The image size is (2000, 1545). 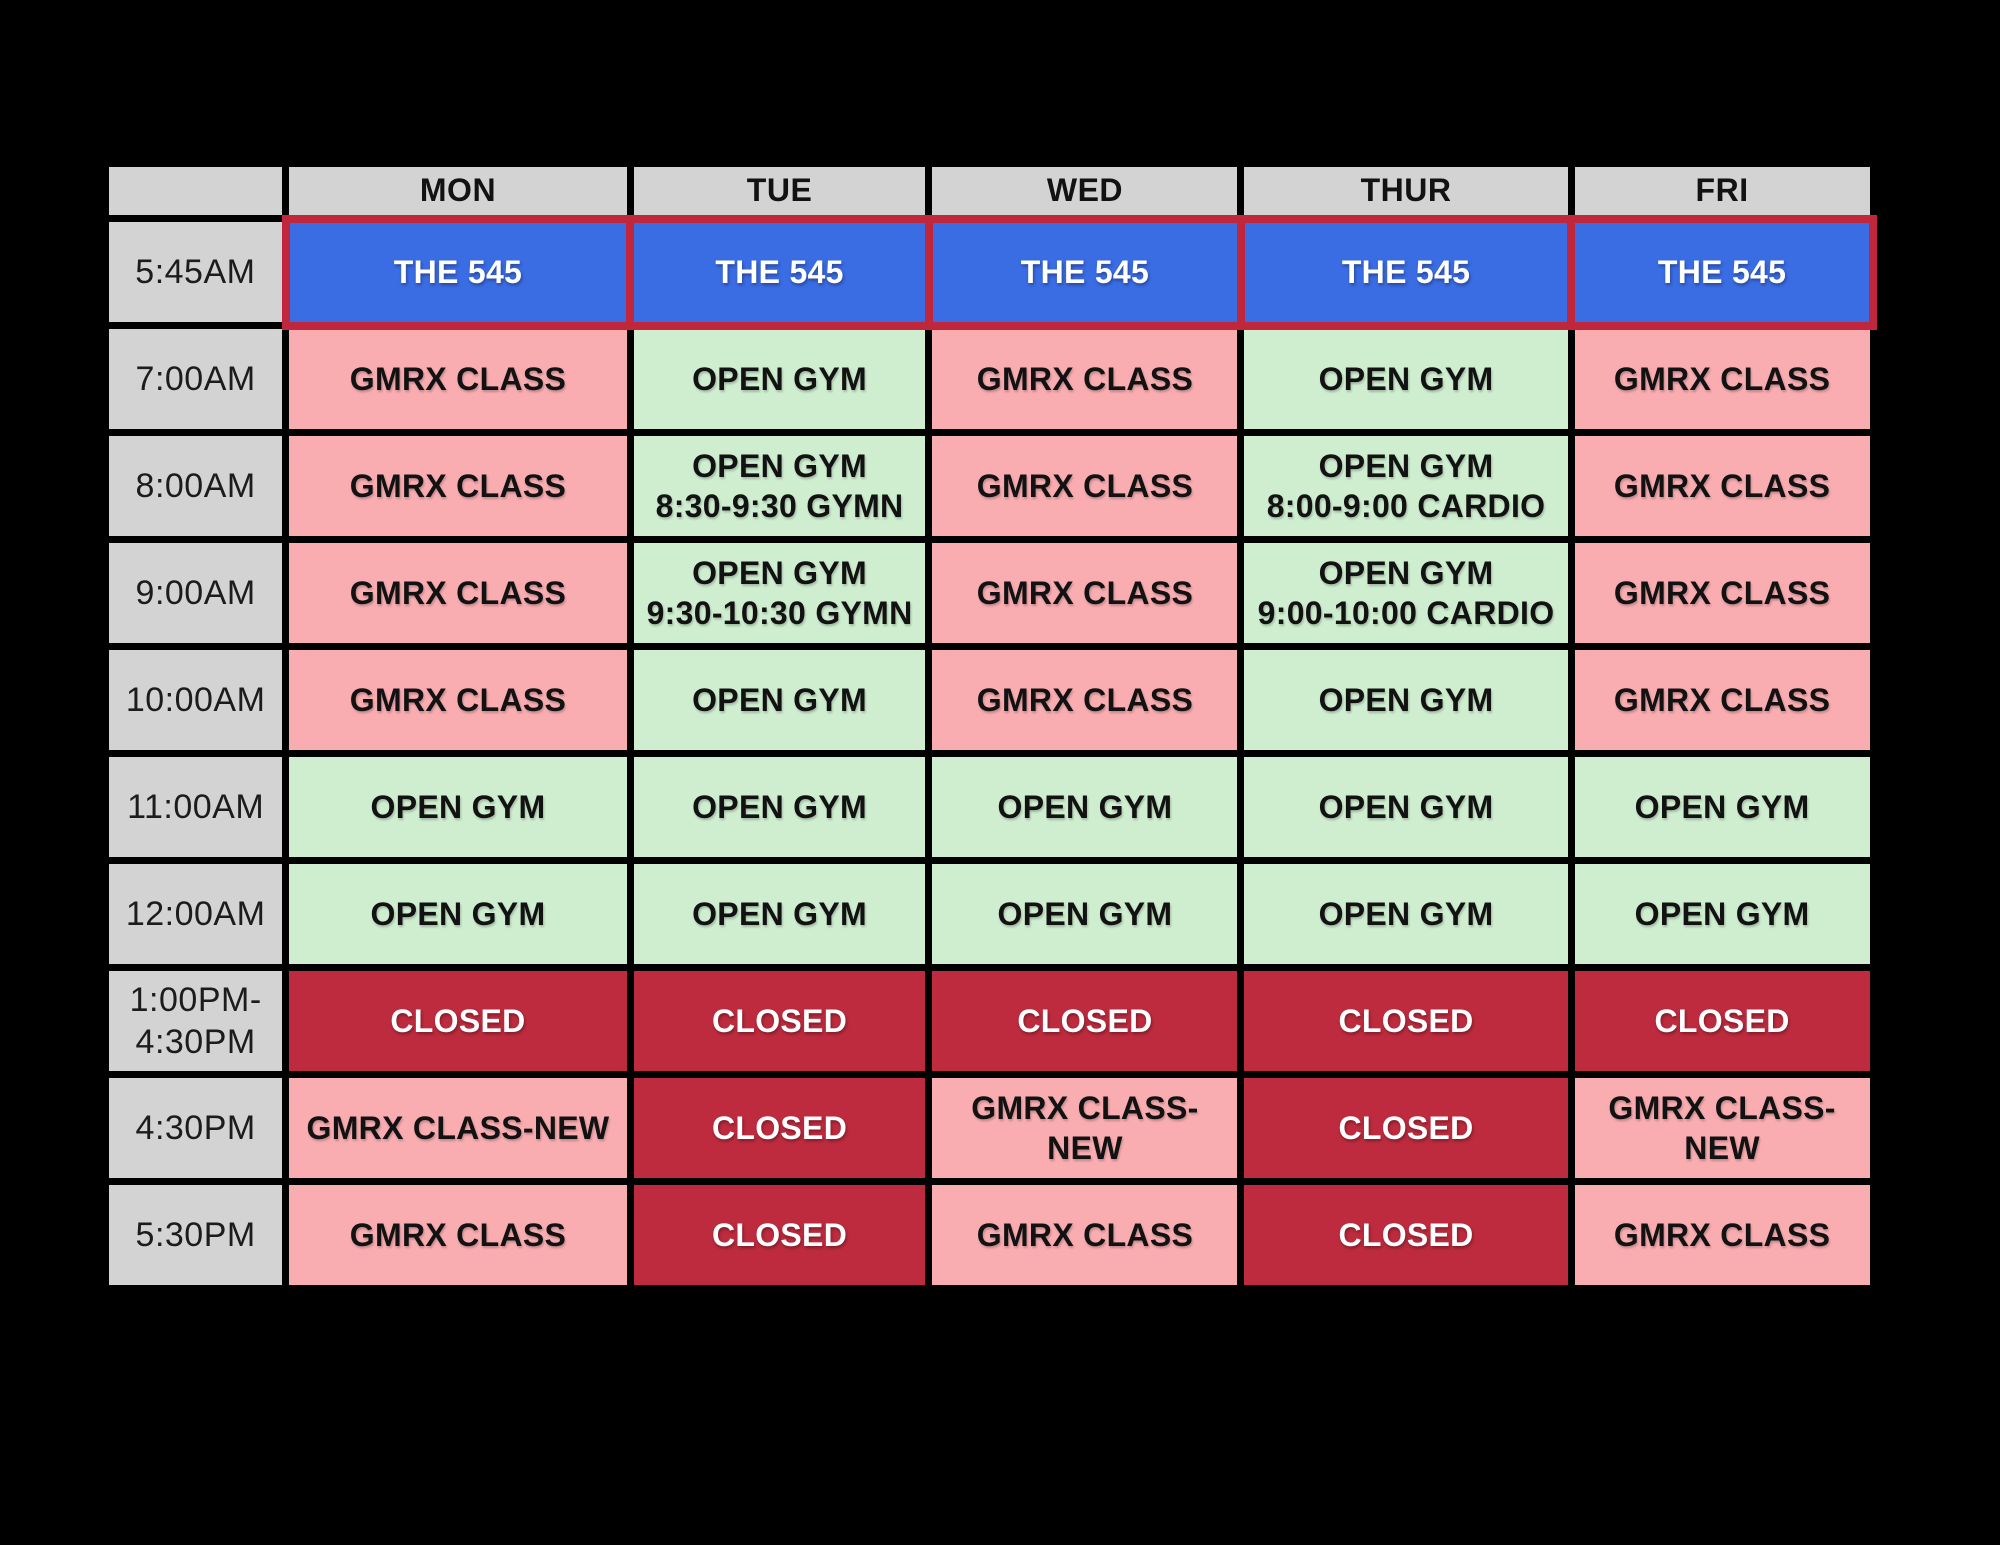 I want to click on time-label-line: 5:30PM, so click(x=195, y=1235).